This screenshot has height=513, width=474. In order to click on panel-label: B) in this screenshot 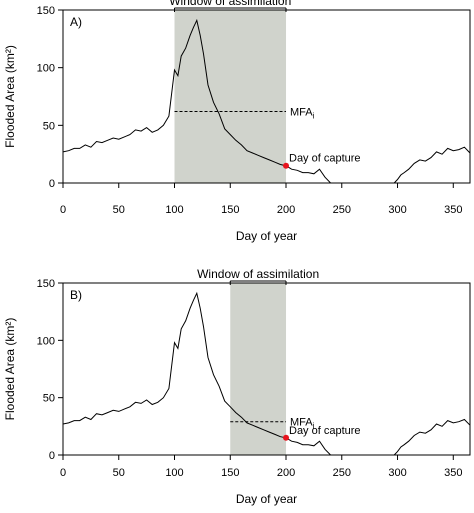, I will do `click(76, 295)`.